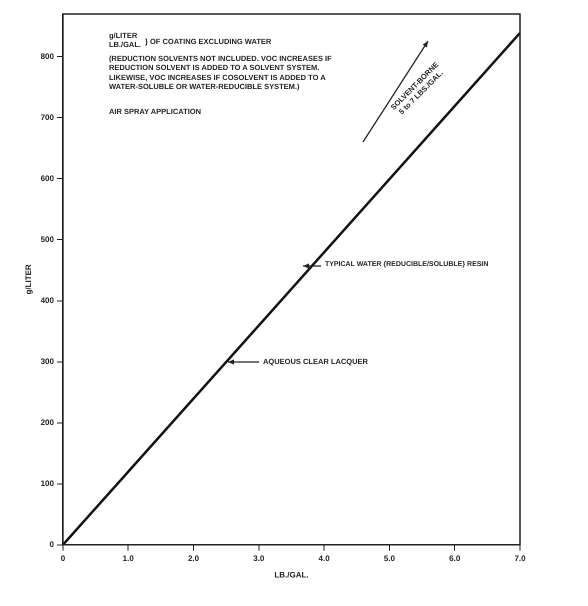 The height and width of the screenshot is (606, 588). What do you see at coordinates (47, 361) in the screenshot?
I see `y-tick-label: 300` at bounding box center [47, 361].